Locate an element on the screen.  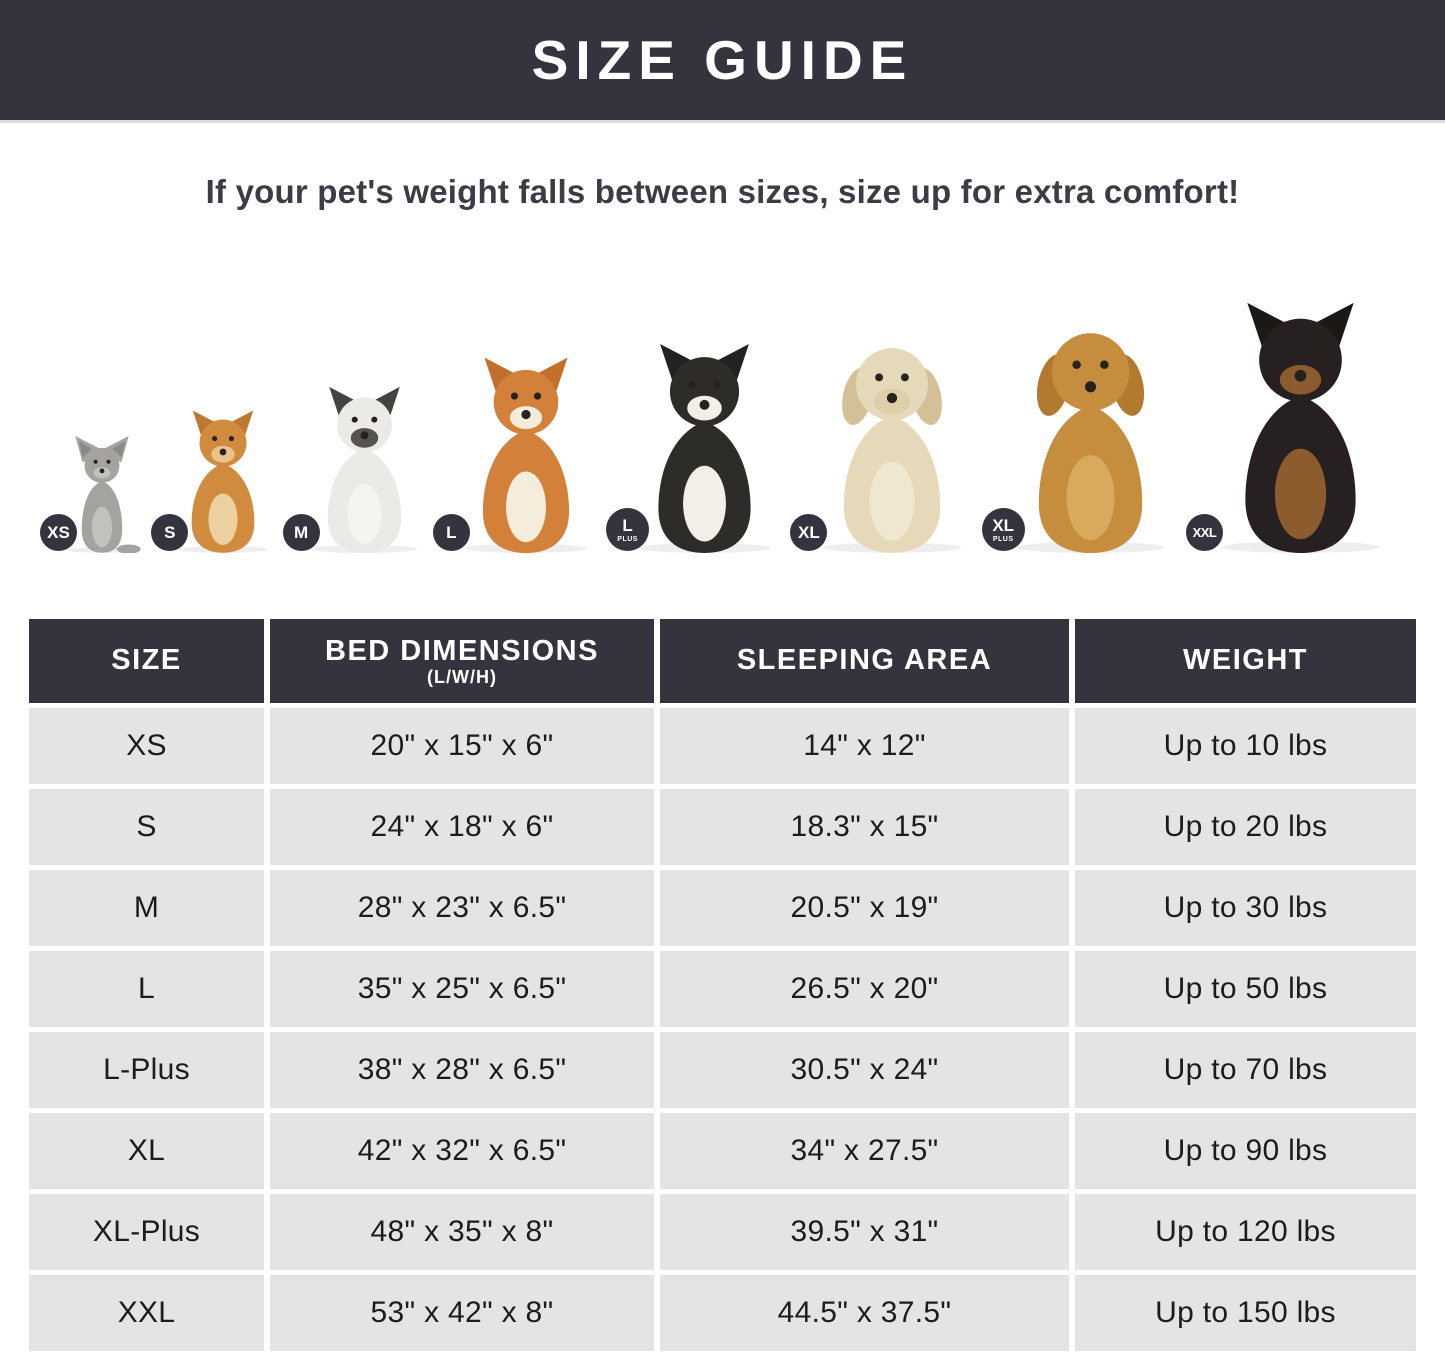
cell-sleeping-area: 18.3" x 15" is located at coordinates (864, 827).